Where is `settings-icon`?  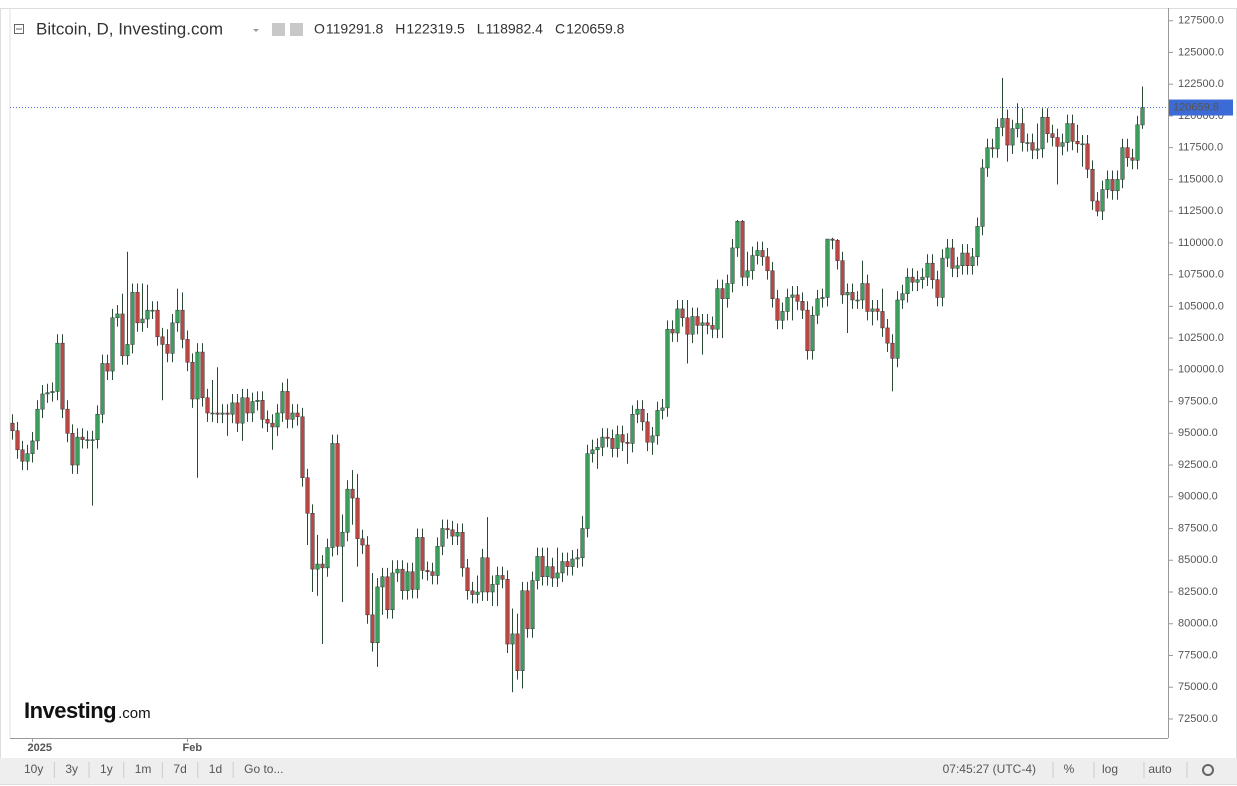
settings-icon is located at coordinates (278, 29).